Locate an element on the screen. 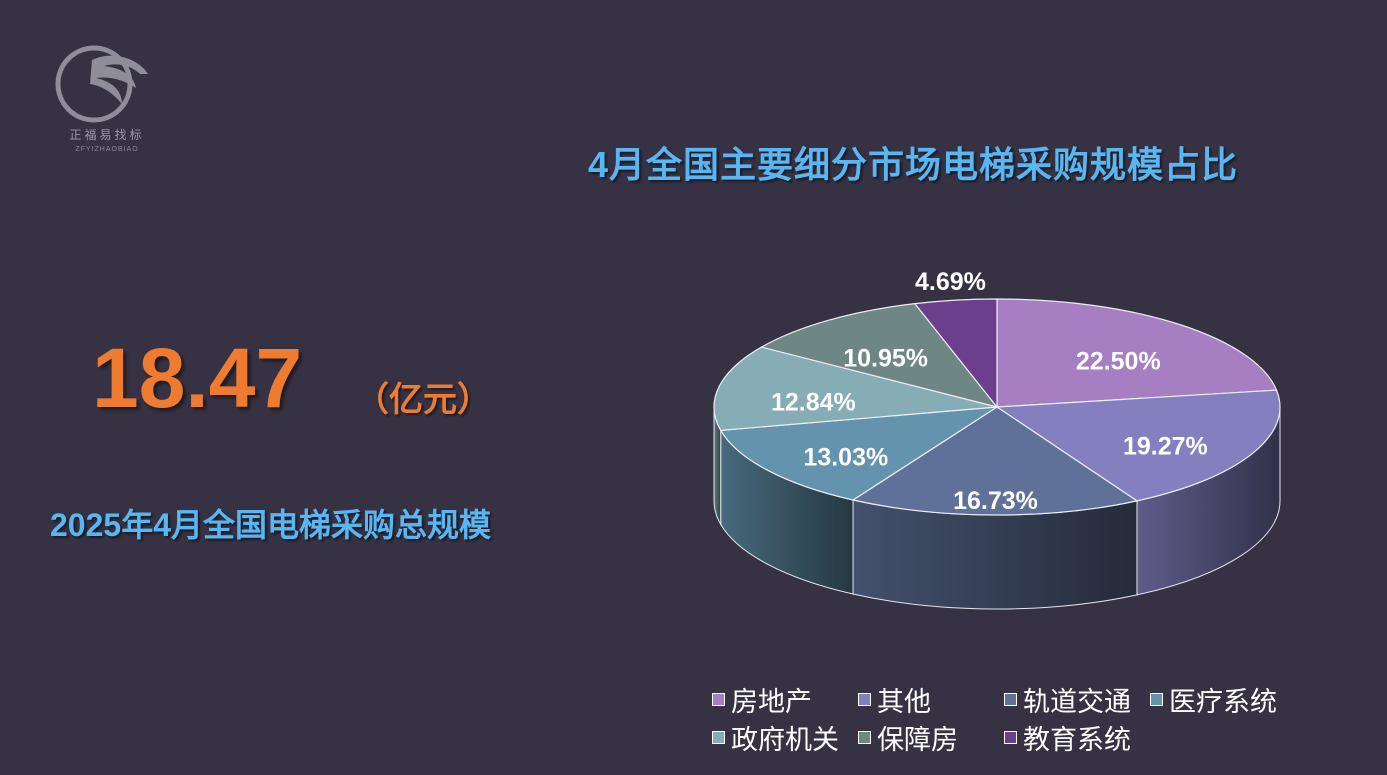 The width and height of the screenshot is (1387, 775). legend-item-政府机关: 政府机关 is located at coordinates (775, 737).